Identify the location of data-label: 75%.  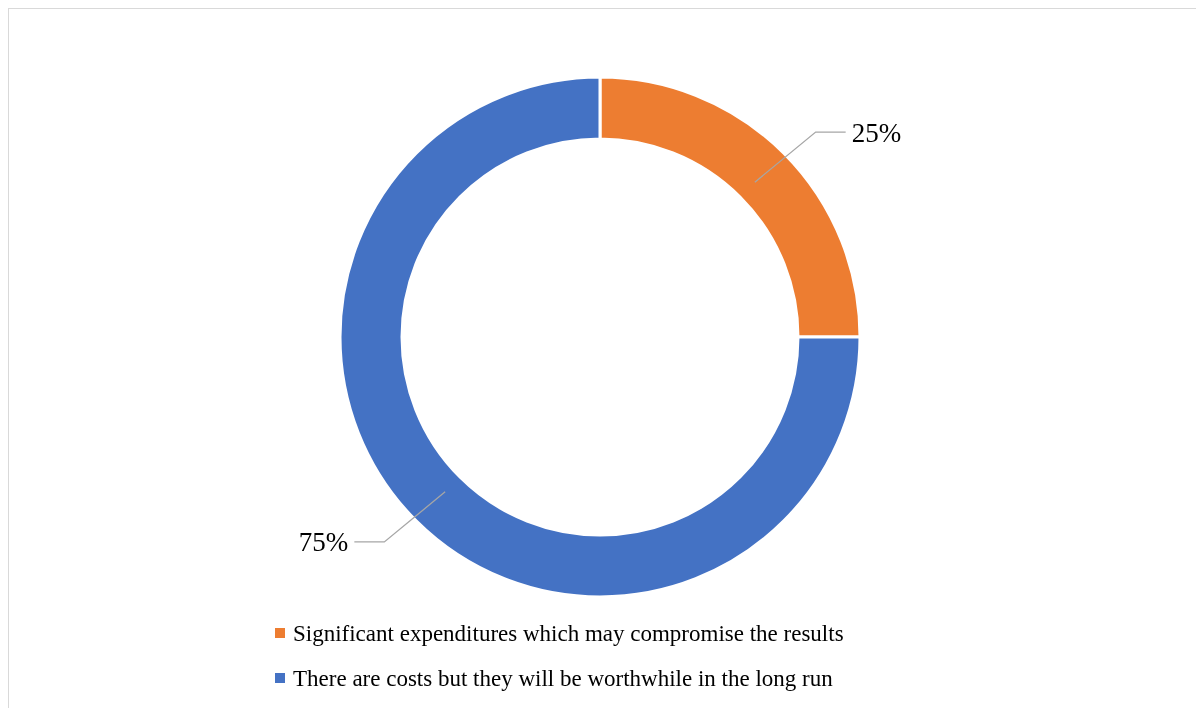
(323, 542).